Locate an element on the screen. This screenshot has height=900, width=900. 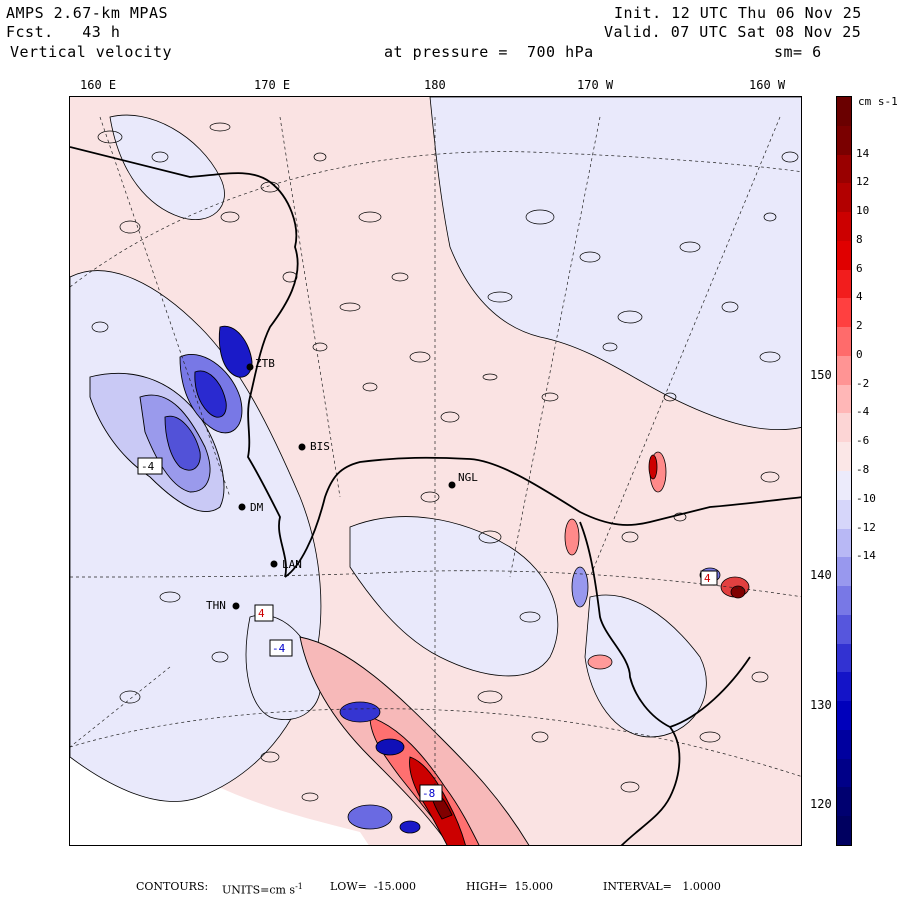
station-thn-label: THN is located at coordinates (216, 605).